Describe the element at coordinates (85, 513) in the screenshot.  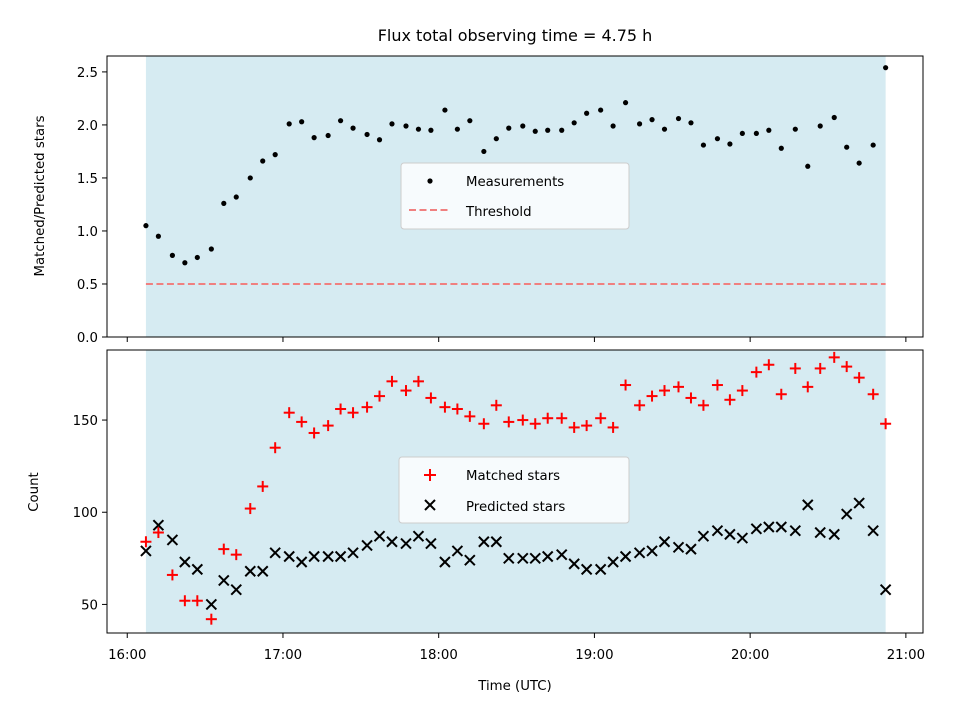
I see `y-tick-label: 100` at that location.